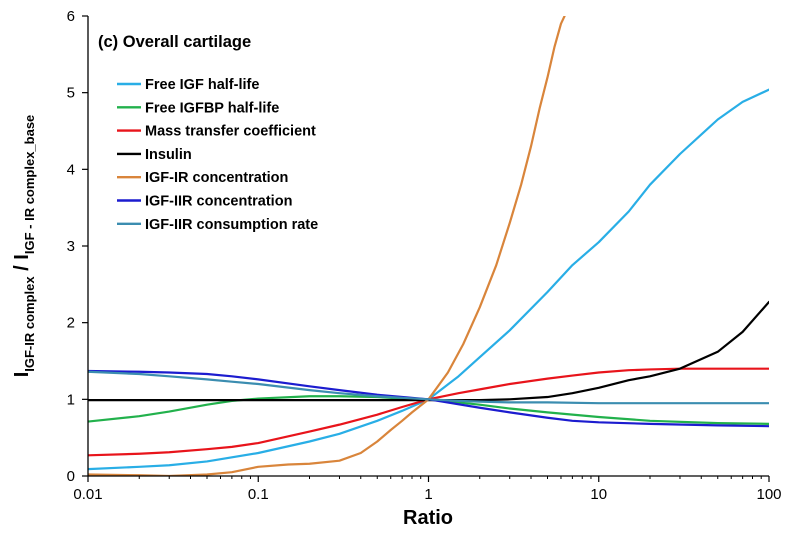  Describe the element at coordinates (598, 494) in the screenshot. I see `x-tick-label: 10` at that location.